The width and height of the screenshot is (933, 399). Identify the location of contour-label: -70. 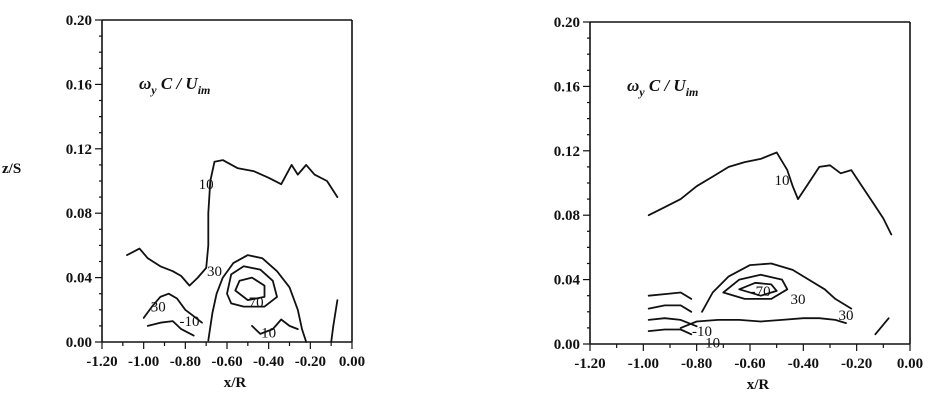
(761, 292).